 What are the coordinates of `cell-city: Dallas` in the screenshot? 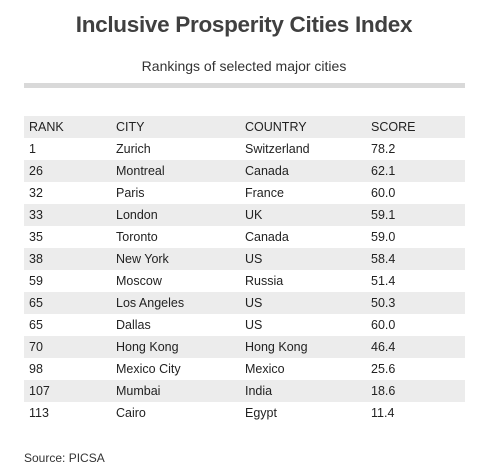 It's located at (133, 325).